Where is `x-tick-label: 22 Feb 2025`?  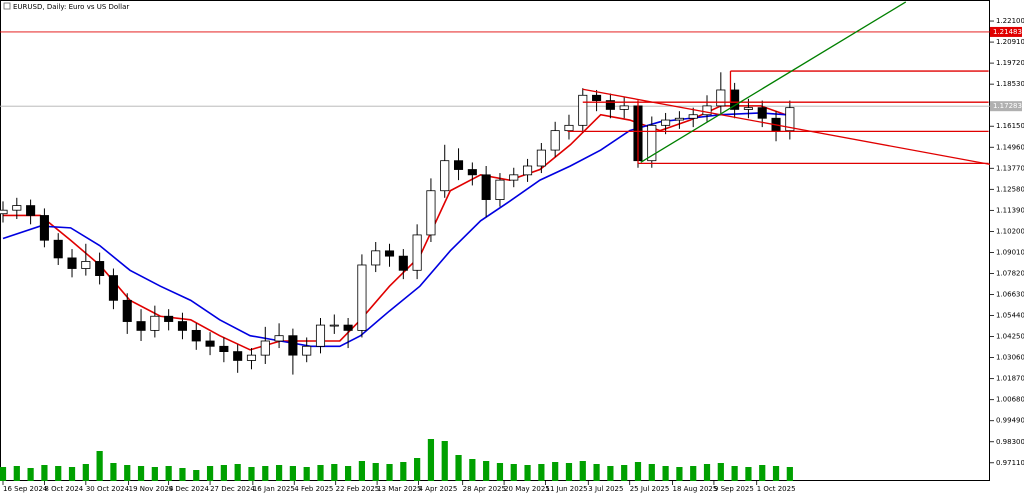
x-tick-label: 22 Feb 2025 is located at coordinates (358, 489).